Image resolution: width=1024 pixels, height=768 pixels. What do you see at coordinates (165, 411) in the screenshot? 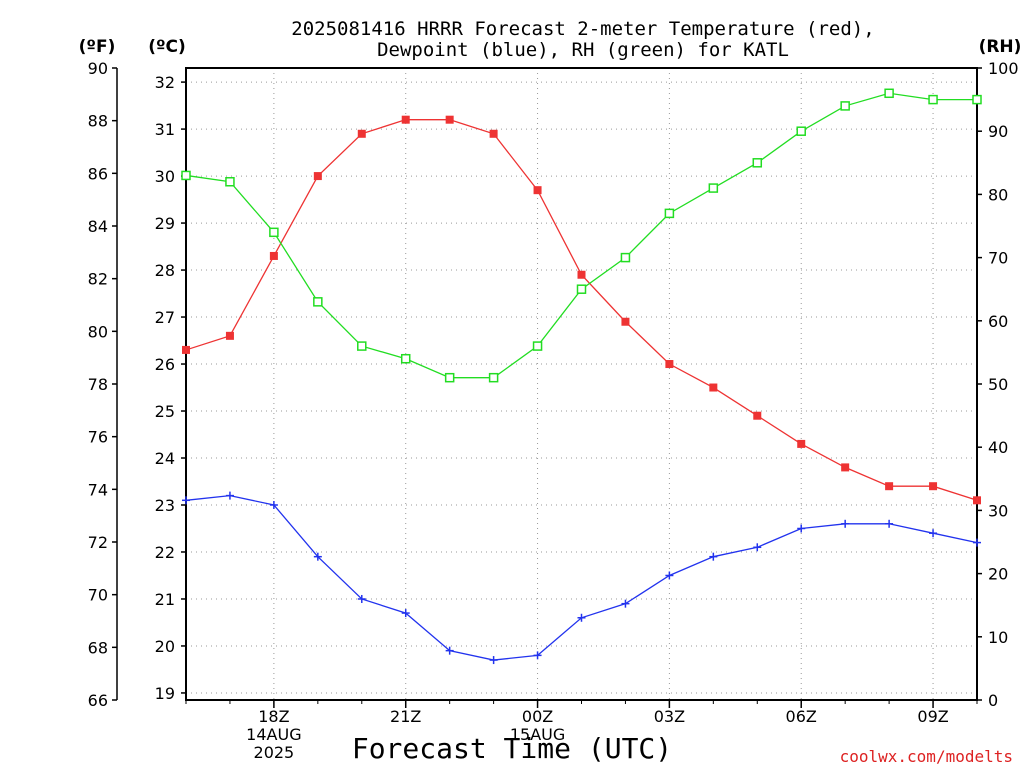
I see `celsius-tick-label: 25` at bounding box center [165, 411].